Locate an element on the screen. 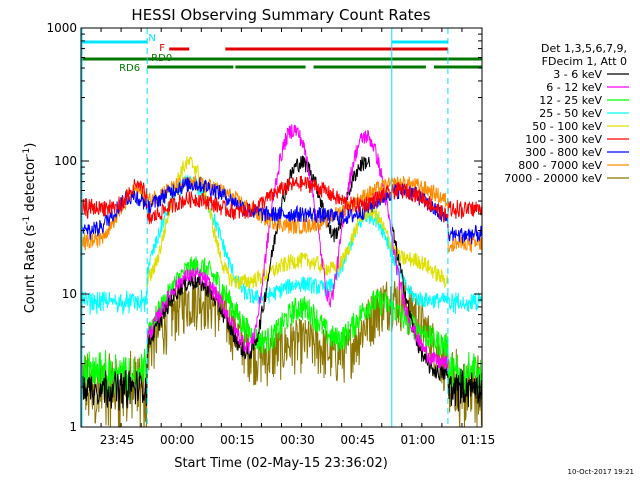  y-tick-label: 10 is located at coordinates (69, 294).